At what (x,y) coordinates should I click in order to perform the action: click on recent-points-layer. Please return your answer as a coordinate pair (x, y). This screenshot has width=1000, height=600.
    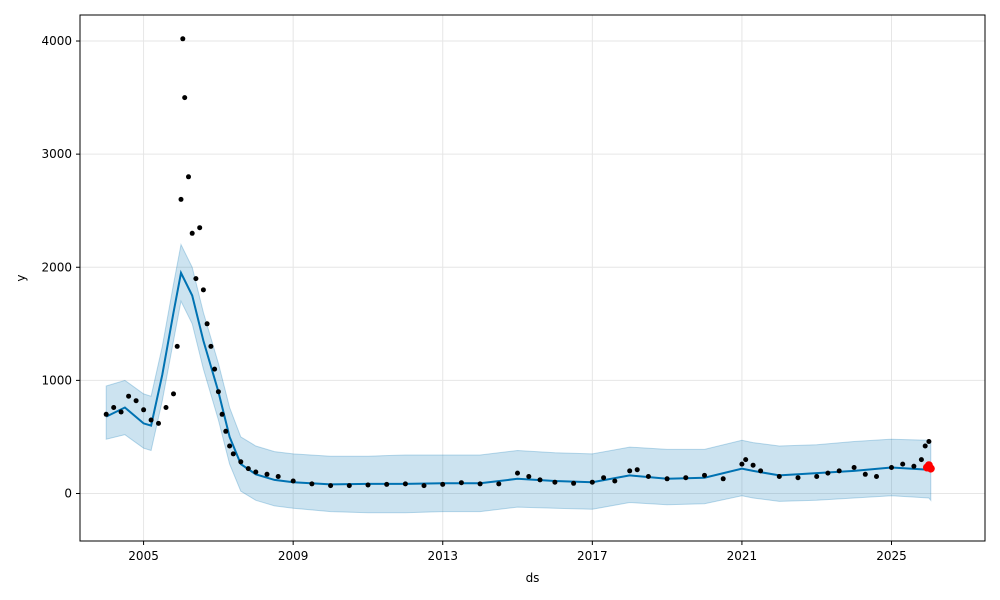
    Looking at the image, I should click on (929, 467).